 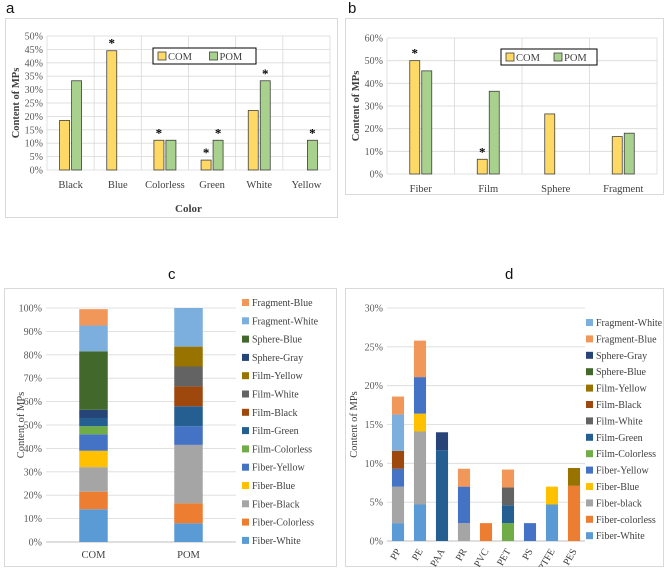 I want to click on legend-swatch-film-colorless, so click(x=589, y=454).